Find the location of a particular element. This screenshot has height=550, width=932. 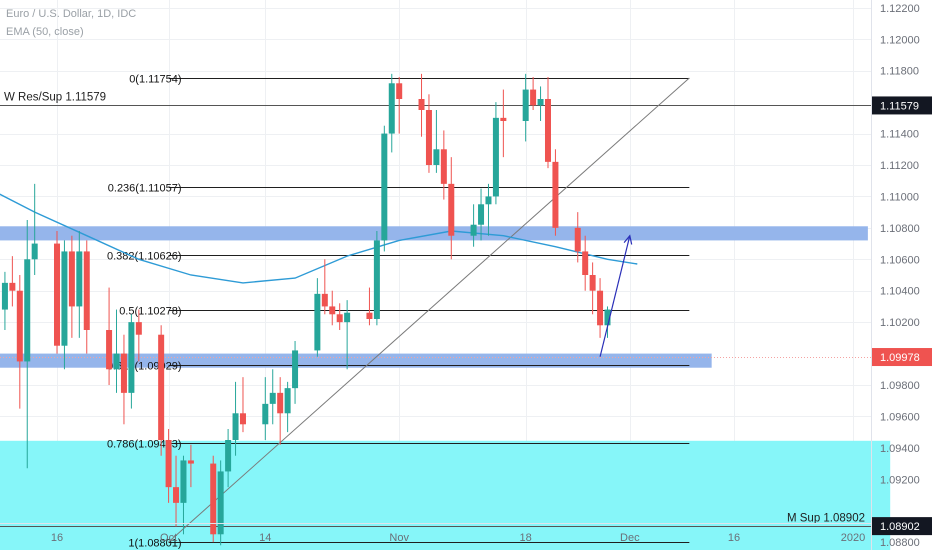

fib-level-label: 0.786(1.09433) is located at coordinates (144, 445).